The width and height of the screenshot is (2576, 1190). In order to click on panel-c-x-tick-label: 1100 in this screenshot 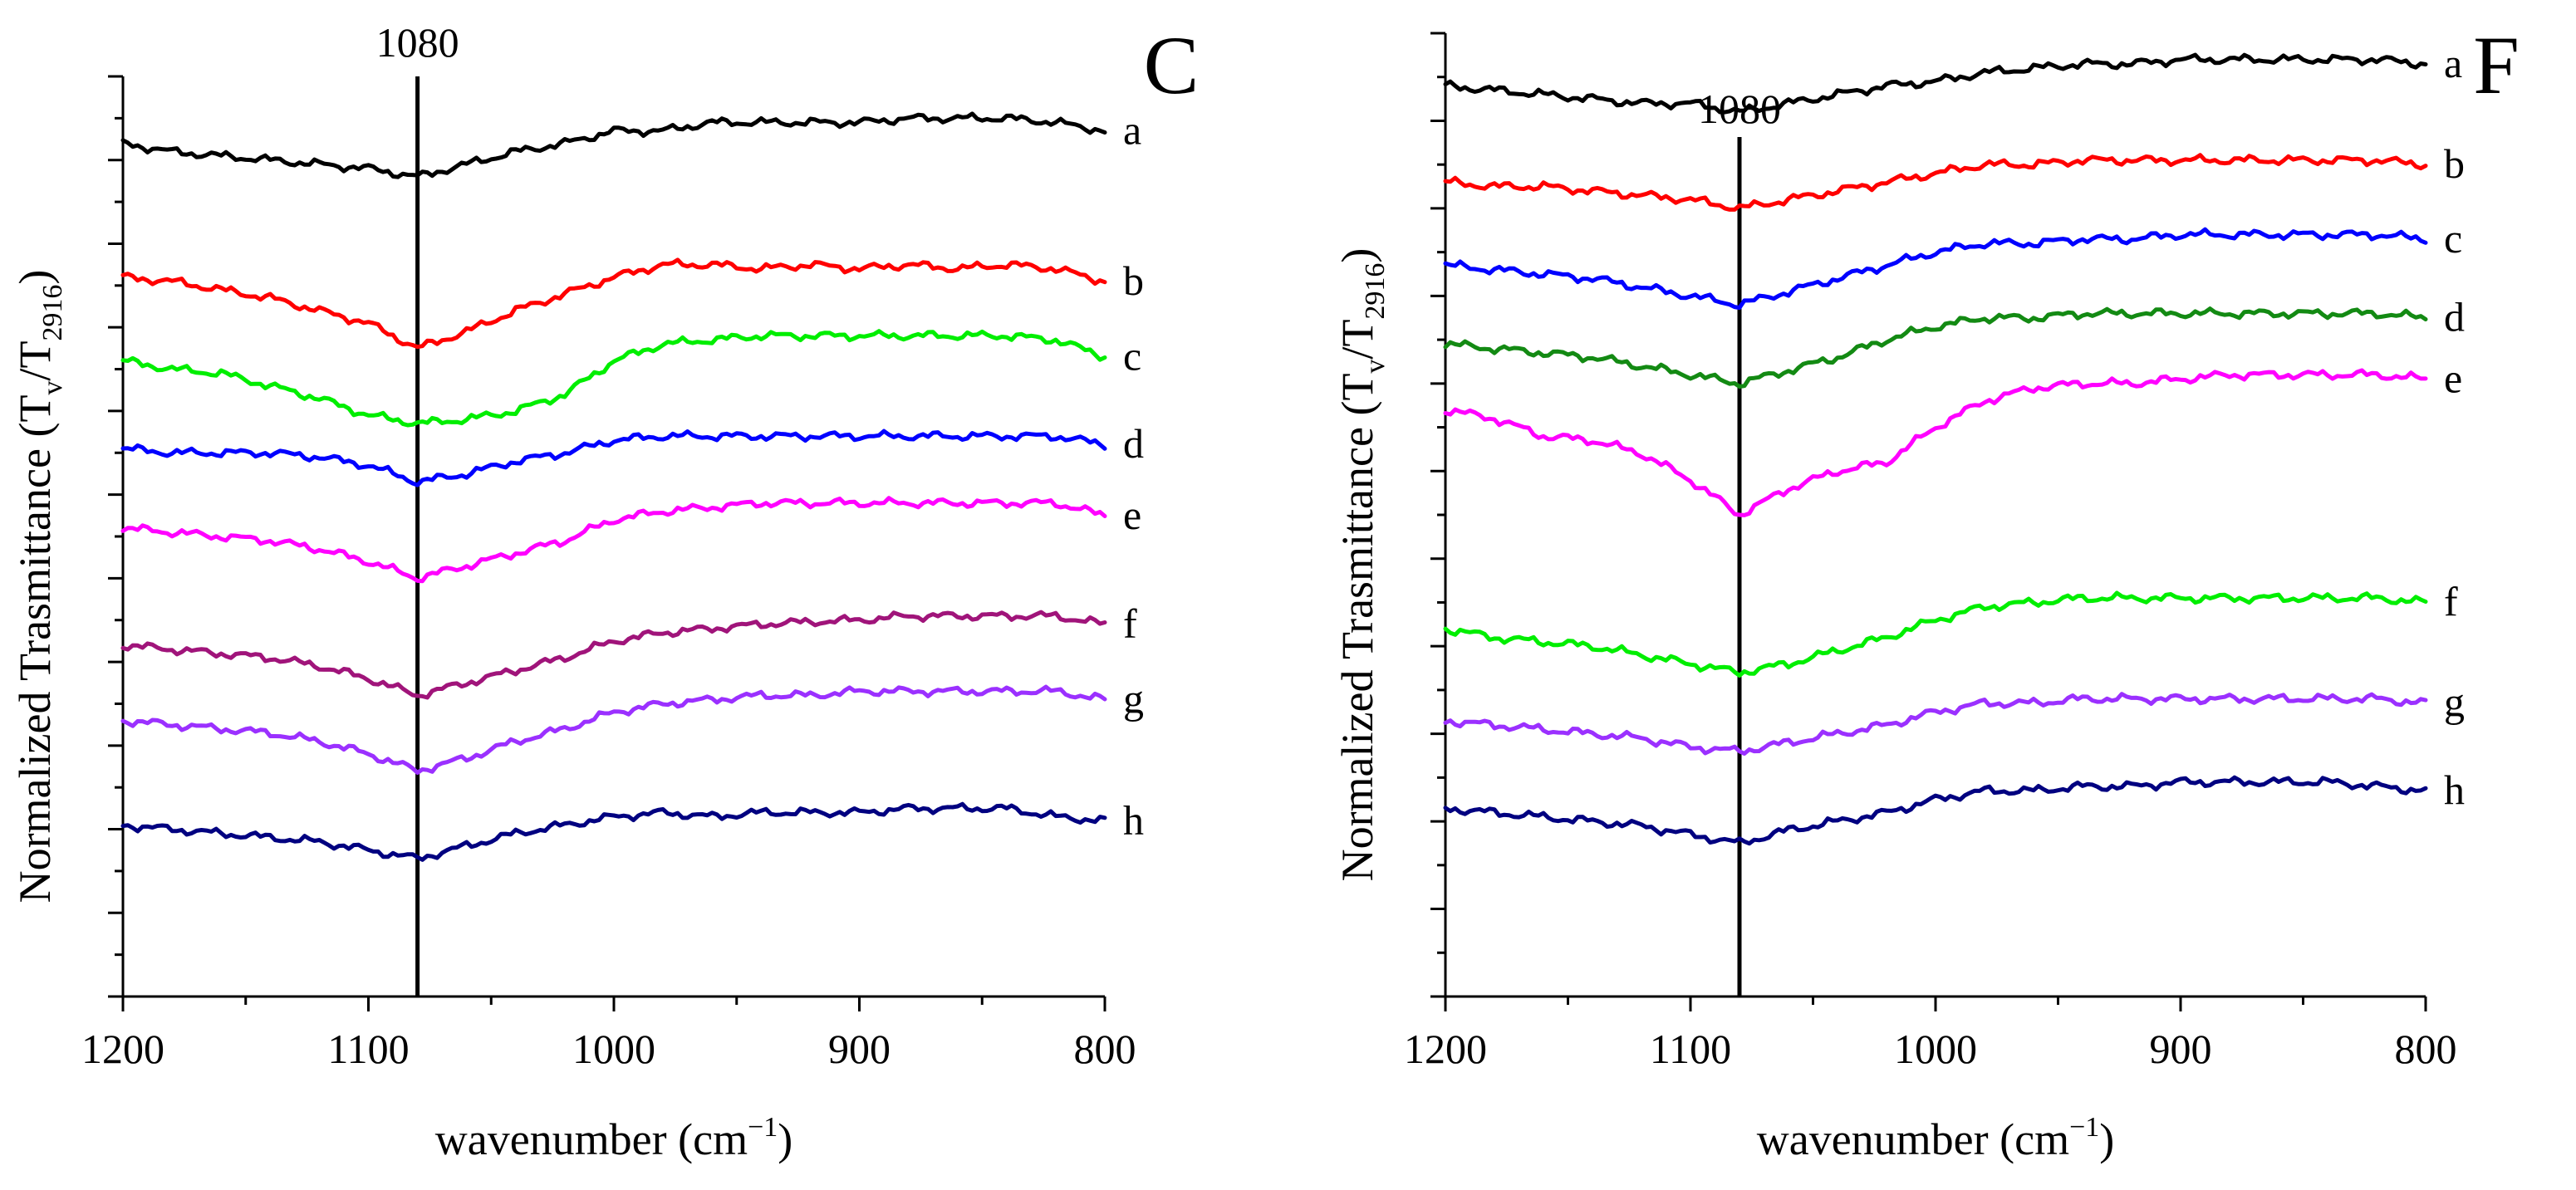, I will do `click(368, 1049)`.